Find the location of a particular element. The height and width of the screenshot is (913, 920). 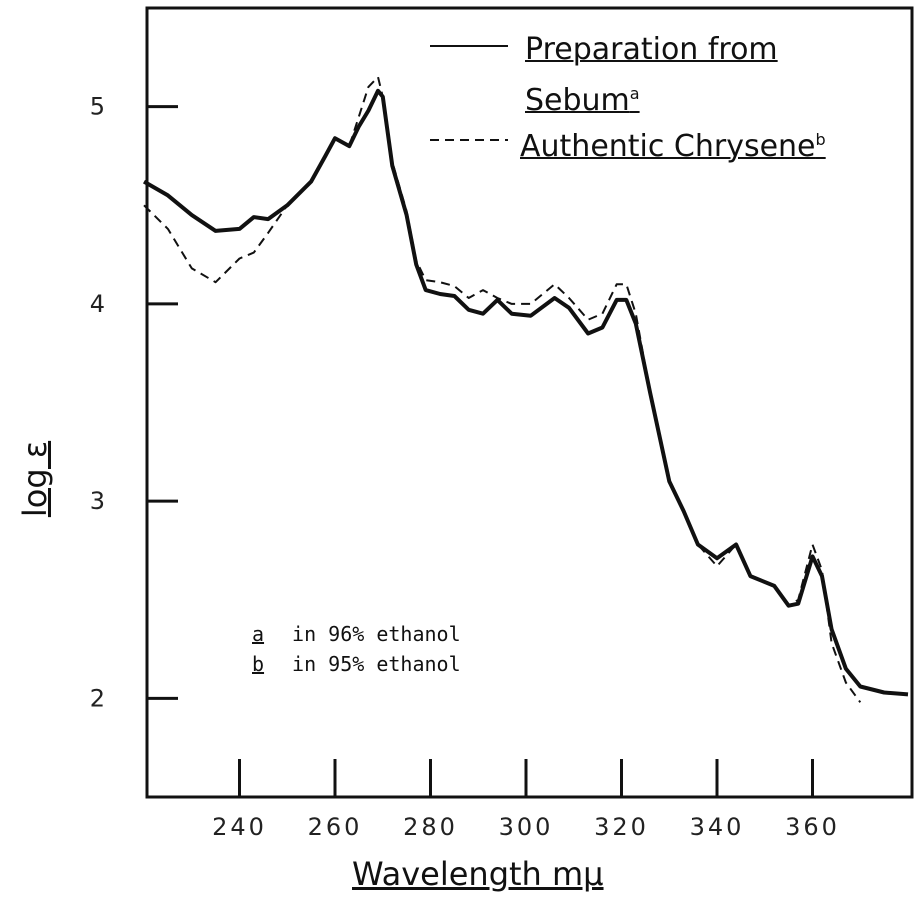

x-tick-label: 320 is located at coordinates (621, 827).